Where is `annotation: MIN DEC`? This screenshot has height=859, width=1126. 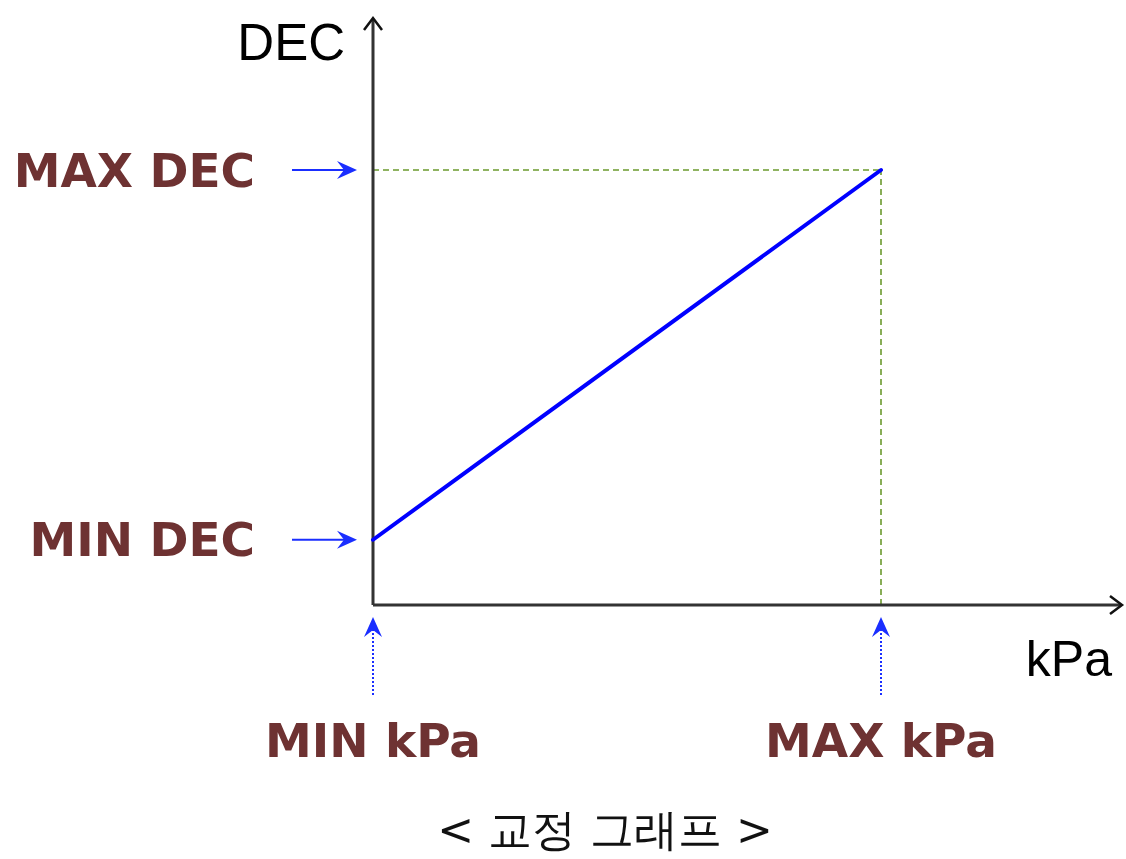 annotation: MIN DEC is located at coordinates (142, 540).